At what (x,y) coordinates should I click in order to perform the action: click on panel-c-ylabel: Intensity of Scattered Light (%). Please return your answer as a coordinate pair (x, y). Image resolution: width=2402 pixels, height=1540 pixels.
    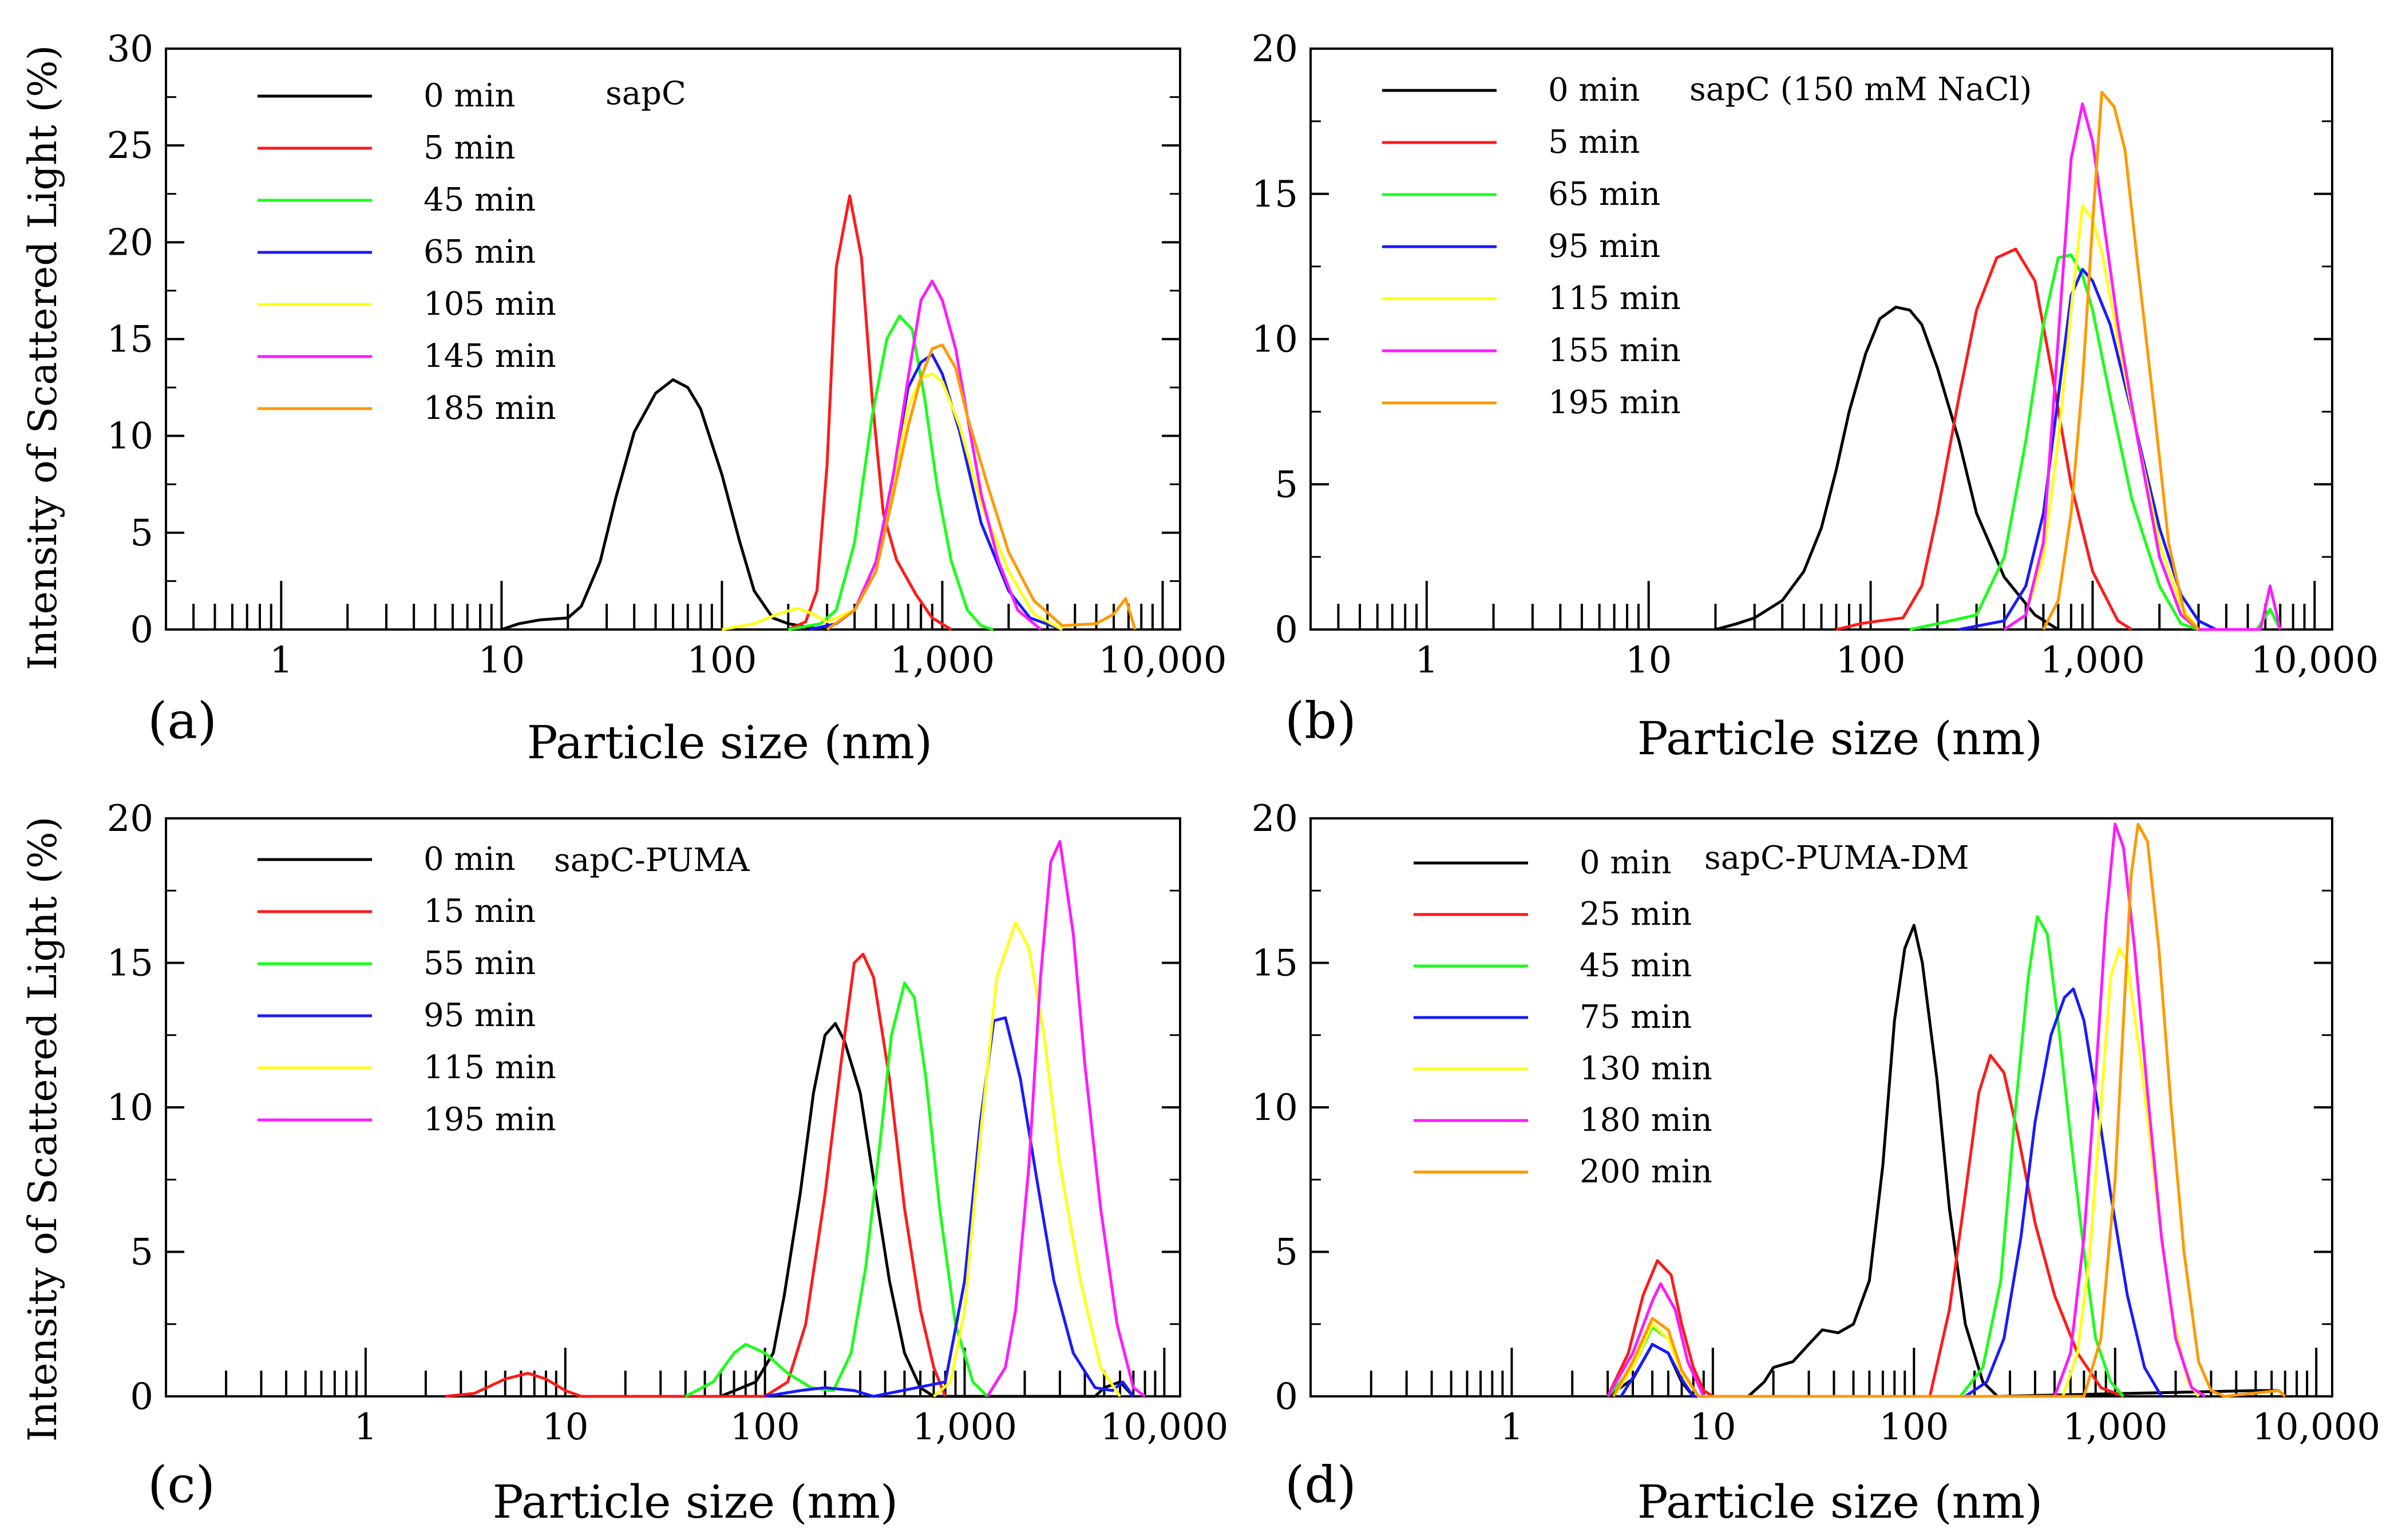
    Looking at the image, I should click on (44, 1129).